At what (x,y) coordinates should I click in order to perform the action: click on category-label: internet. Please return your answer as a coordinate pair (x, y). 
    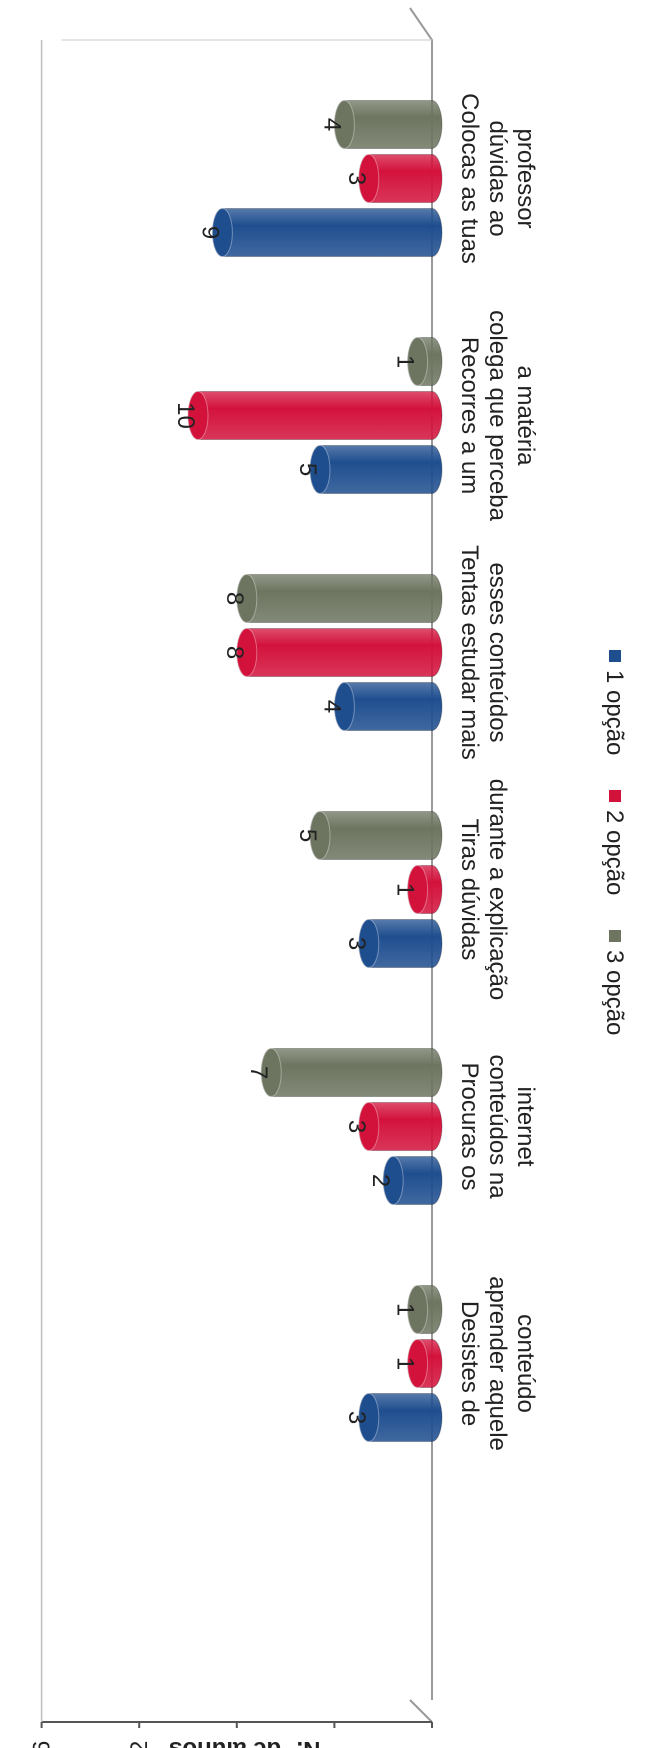
    Looking at the image, I should click on (525, 1126).